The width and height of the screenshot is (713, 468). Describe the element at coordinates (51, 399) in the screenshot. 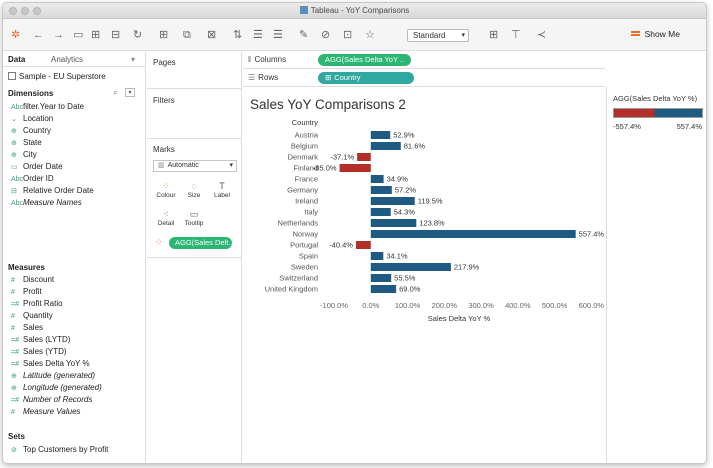

I see `measure-field: =# Number of Records` at that location.